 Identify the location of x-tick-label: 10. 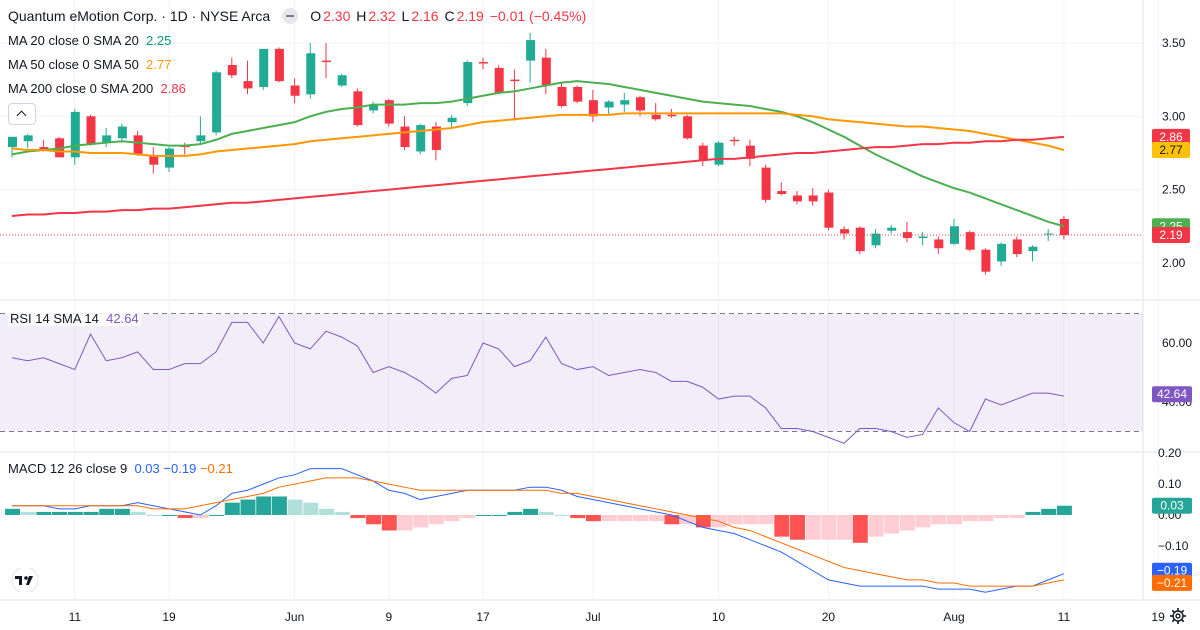
(719, 617).